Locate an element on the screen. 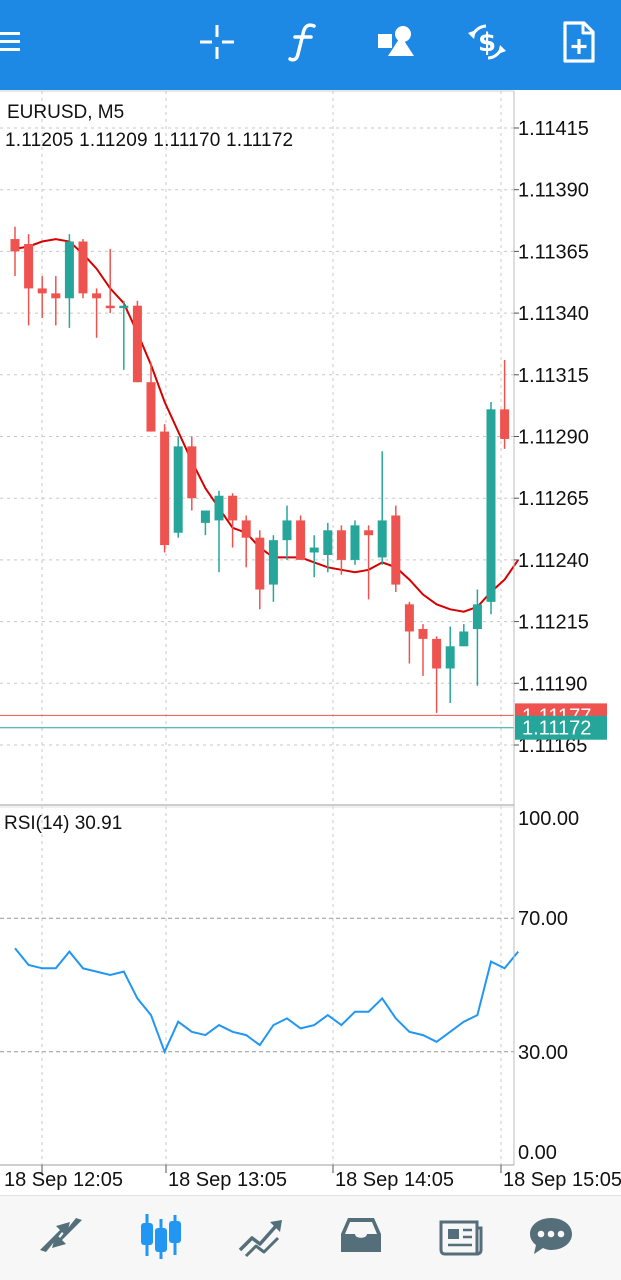 The image size is (621, 1280). top-toolbar: $ is located at coordinates (310, 45).